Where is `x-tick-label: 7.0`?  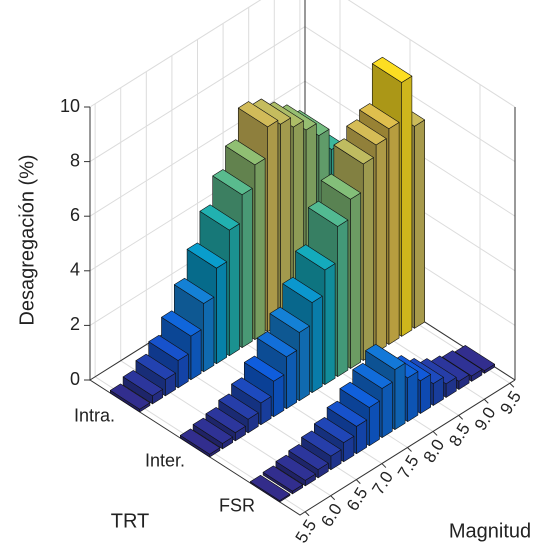 x-tick-label: 7.0 is located at coordinates (382, 483).